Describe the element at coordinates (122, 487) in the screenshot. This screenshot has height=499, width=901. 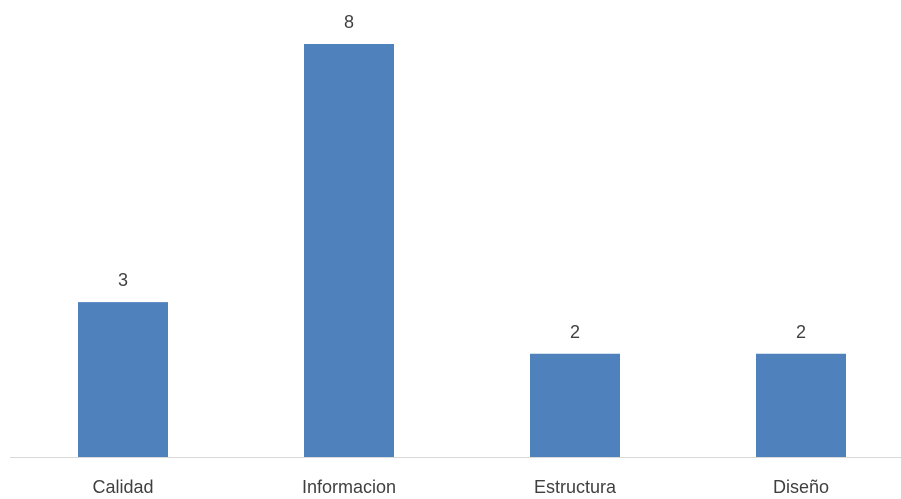
I see `x-tick-label-calidad: Calidad` at that location.